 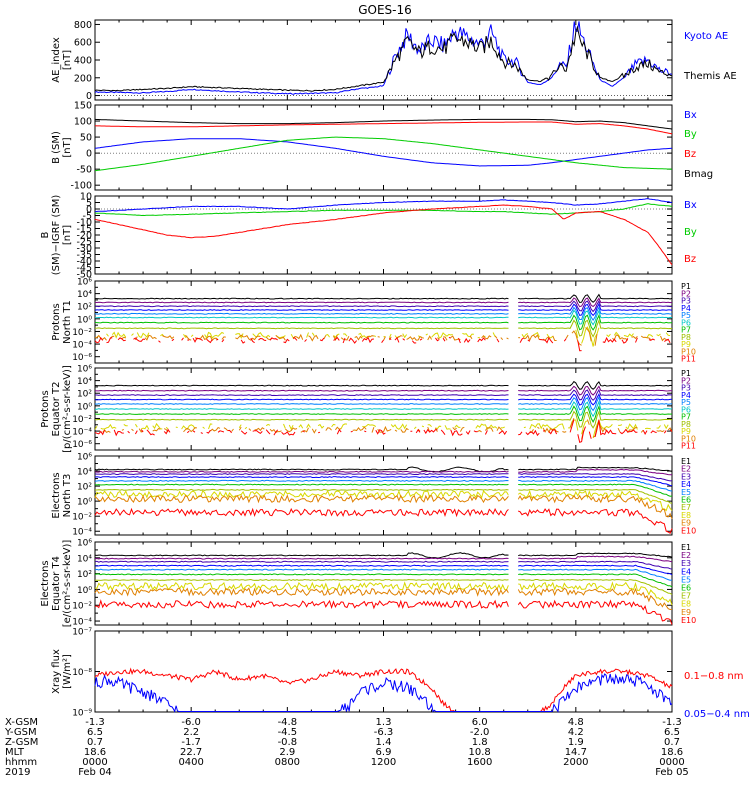 I want to click on ephemeris-value: 18.6, so click(x=672, y=752).